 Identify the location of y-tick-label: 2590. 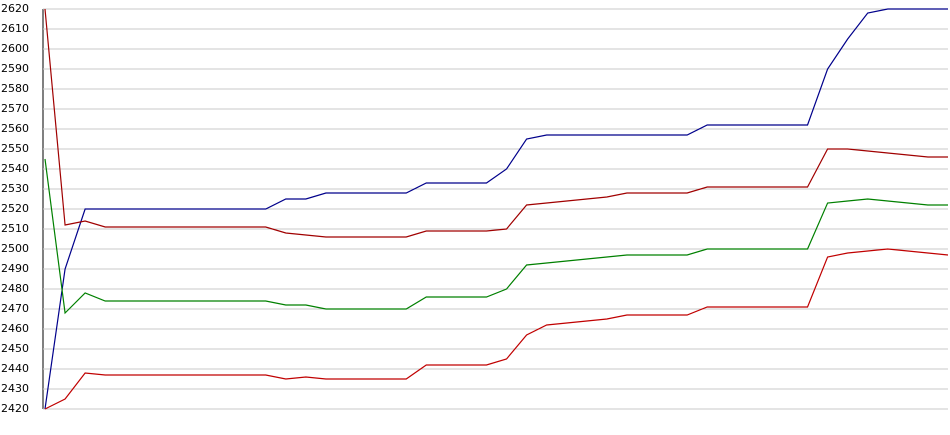
(15, 68).